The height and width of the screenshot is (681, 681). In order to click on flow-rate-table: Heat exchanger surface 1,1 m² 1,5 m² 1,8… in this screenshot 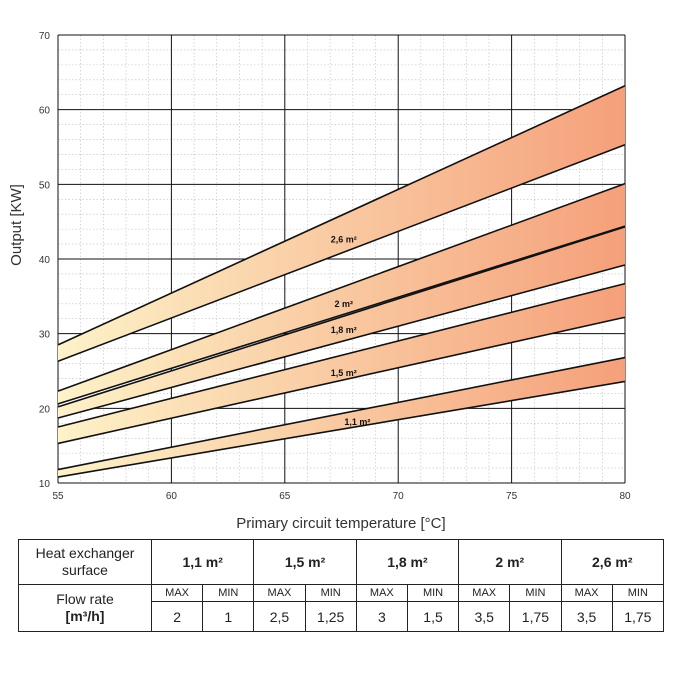, I will do `click(341, 585)`.